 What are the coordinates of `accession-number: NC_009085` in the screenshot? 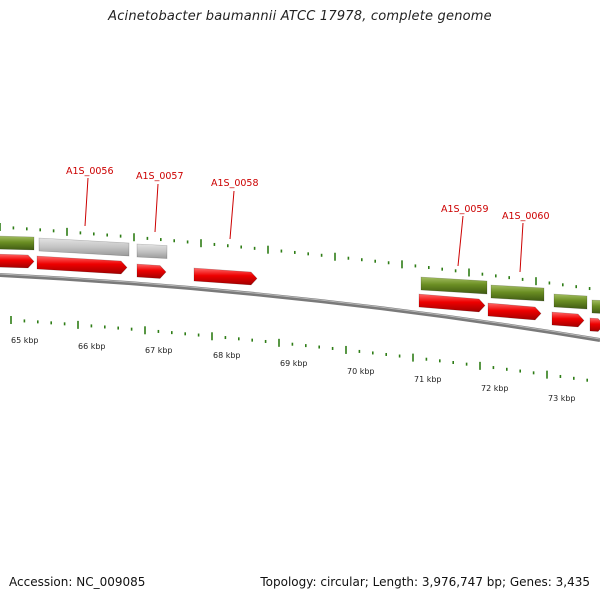 It's located at (111, 582).